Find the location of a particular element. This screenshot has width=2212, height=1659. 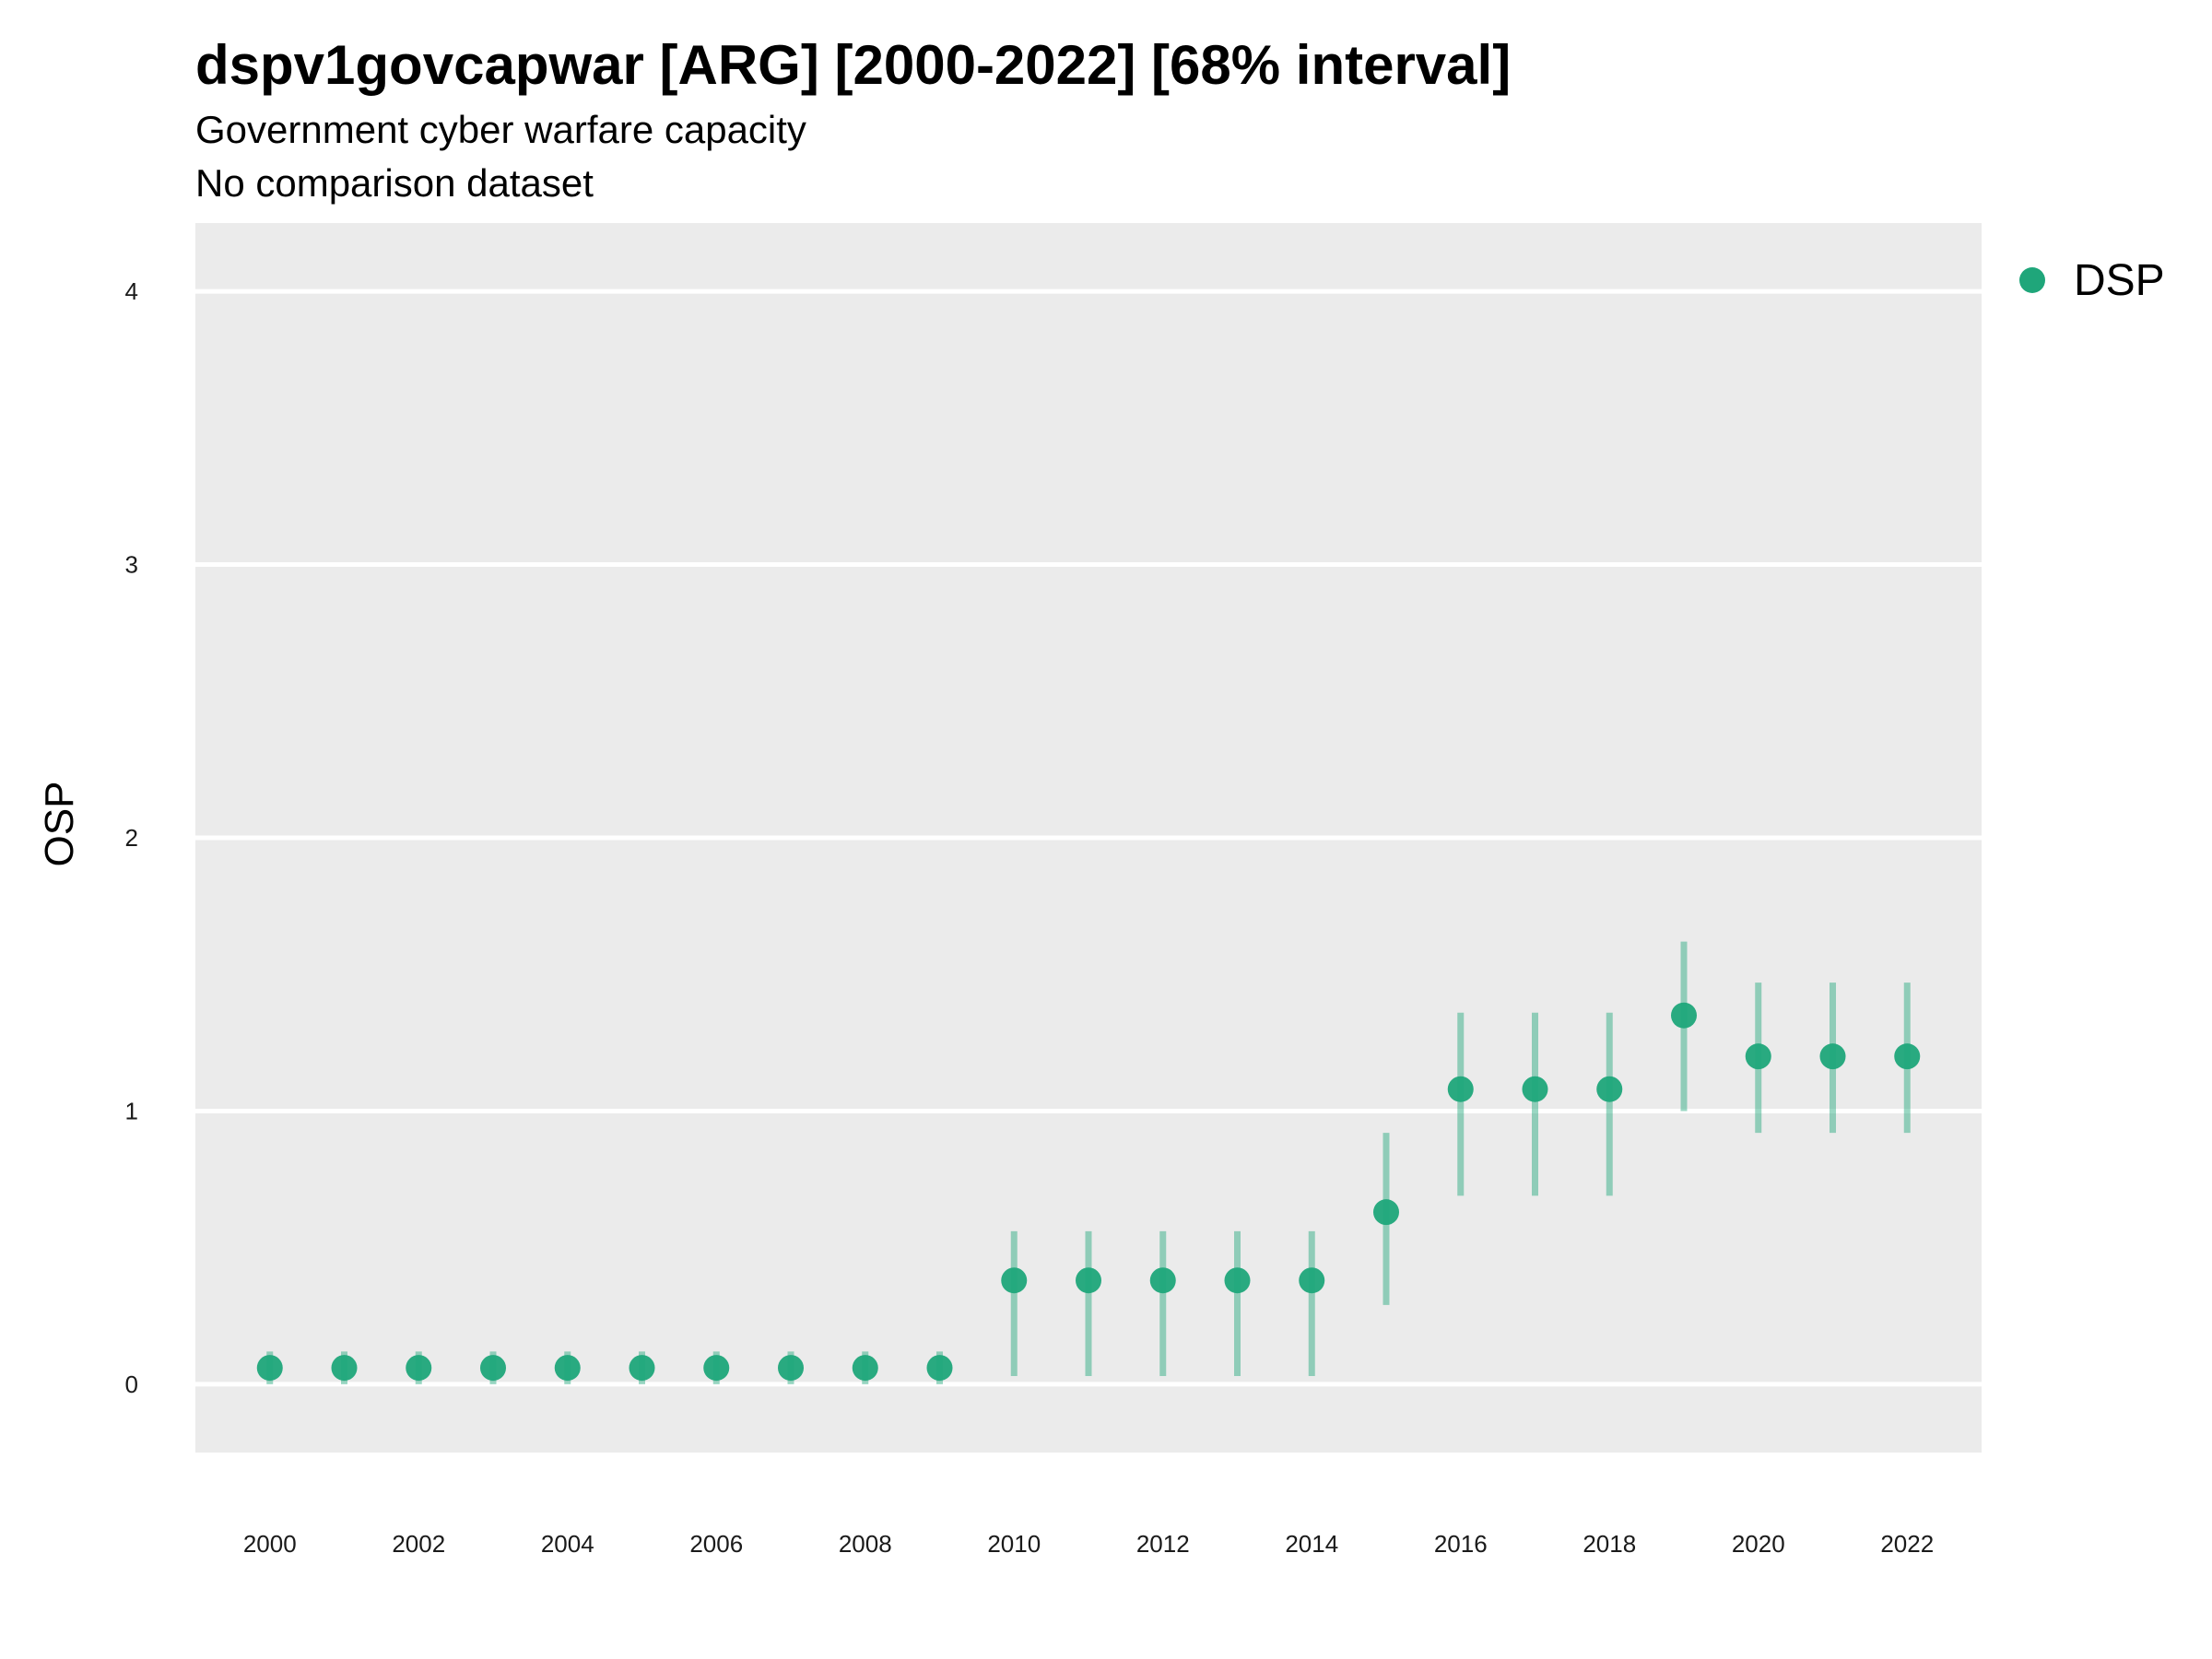

y-axis-ticks: 0 1 2 3 4 is located at coordinates (131, 837).